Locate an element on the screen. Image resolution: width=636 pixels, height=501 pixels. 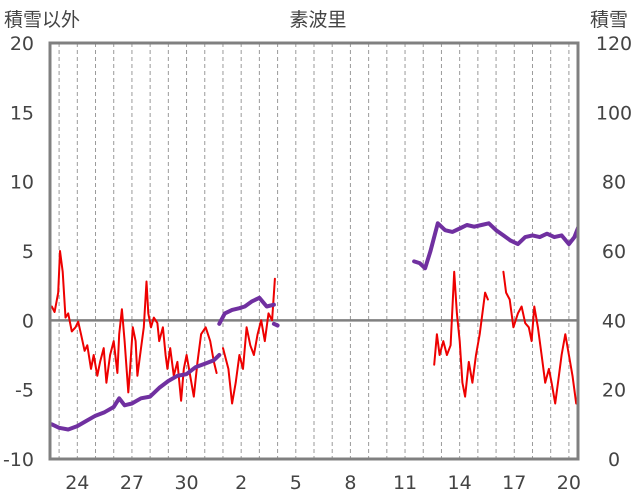
right-tick-label: 60 is located at coordinates (614, 252).